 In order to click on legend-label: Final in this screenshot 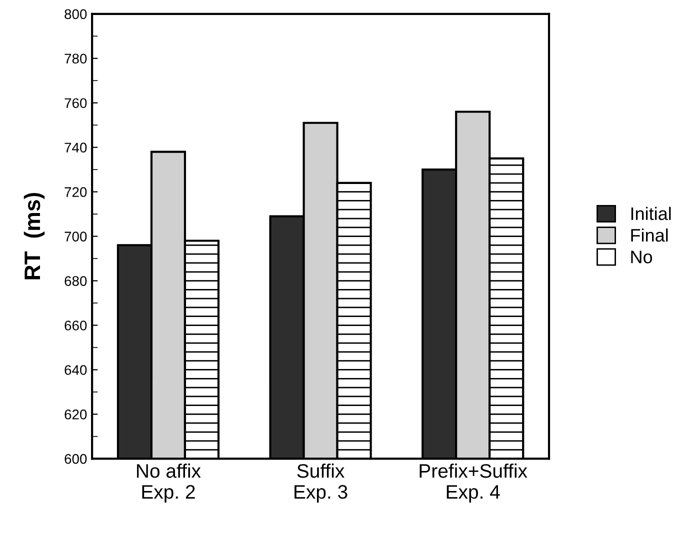, I will do `click(649, 235)`.